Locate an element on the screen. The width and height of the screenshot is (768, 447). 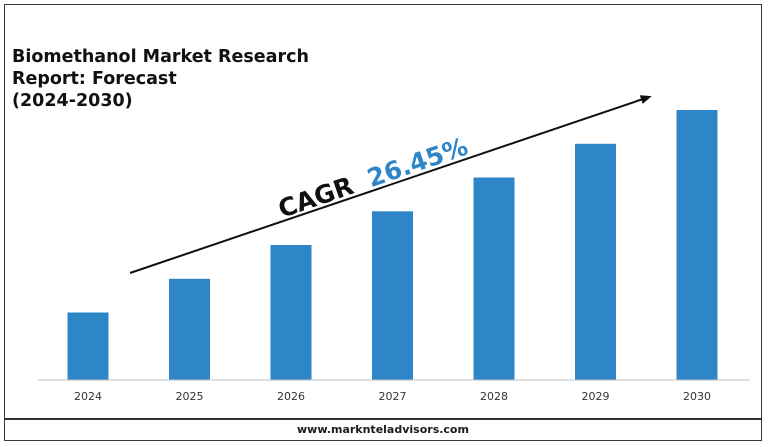
x-tick-2026: 2026 is located at coordinates (291, 396).